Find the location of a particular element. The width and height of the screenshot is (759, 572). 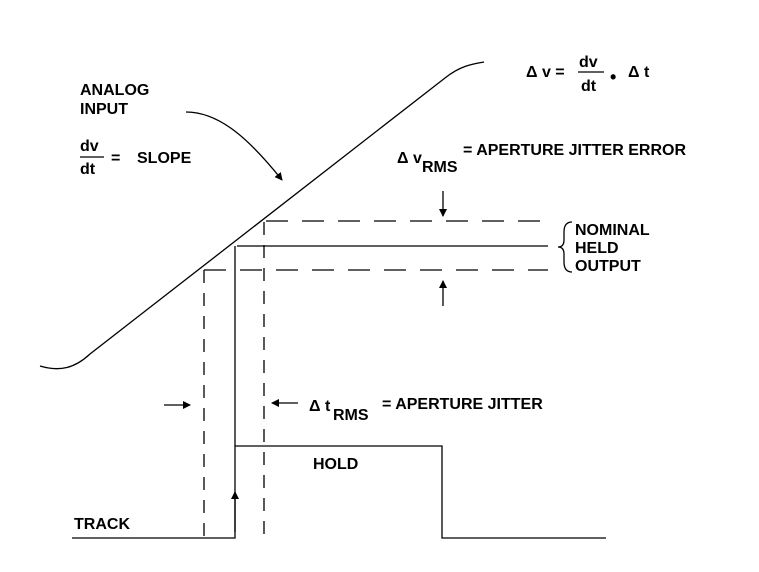

equation-delta-v: Δ v = is located at coordinates (545, 72).